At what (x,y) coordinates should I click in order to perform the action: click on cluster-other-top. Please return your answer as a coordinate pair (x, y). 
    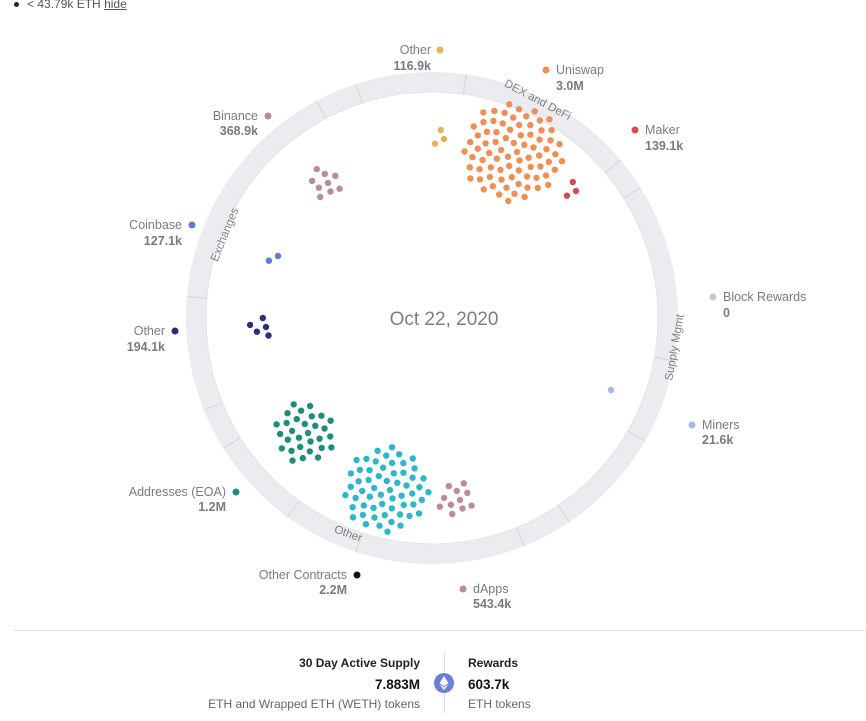
    Looking at the image, I should click on (439, 136).